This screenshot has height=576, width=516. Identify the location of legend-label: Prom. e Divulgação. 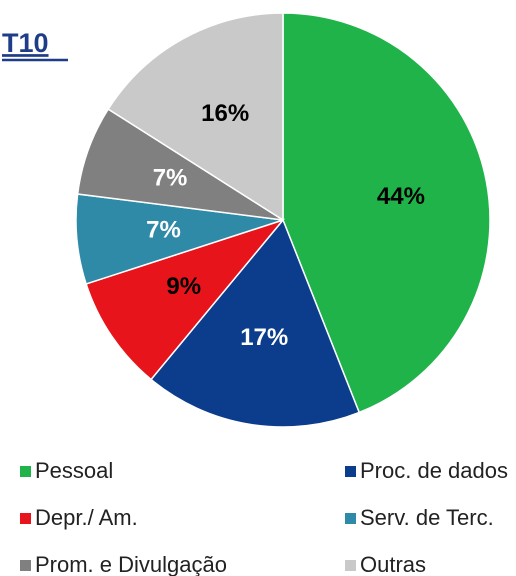
(131, 564).